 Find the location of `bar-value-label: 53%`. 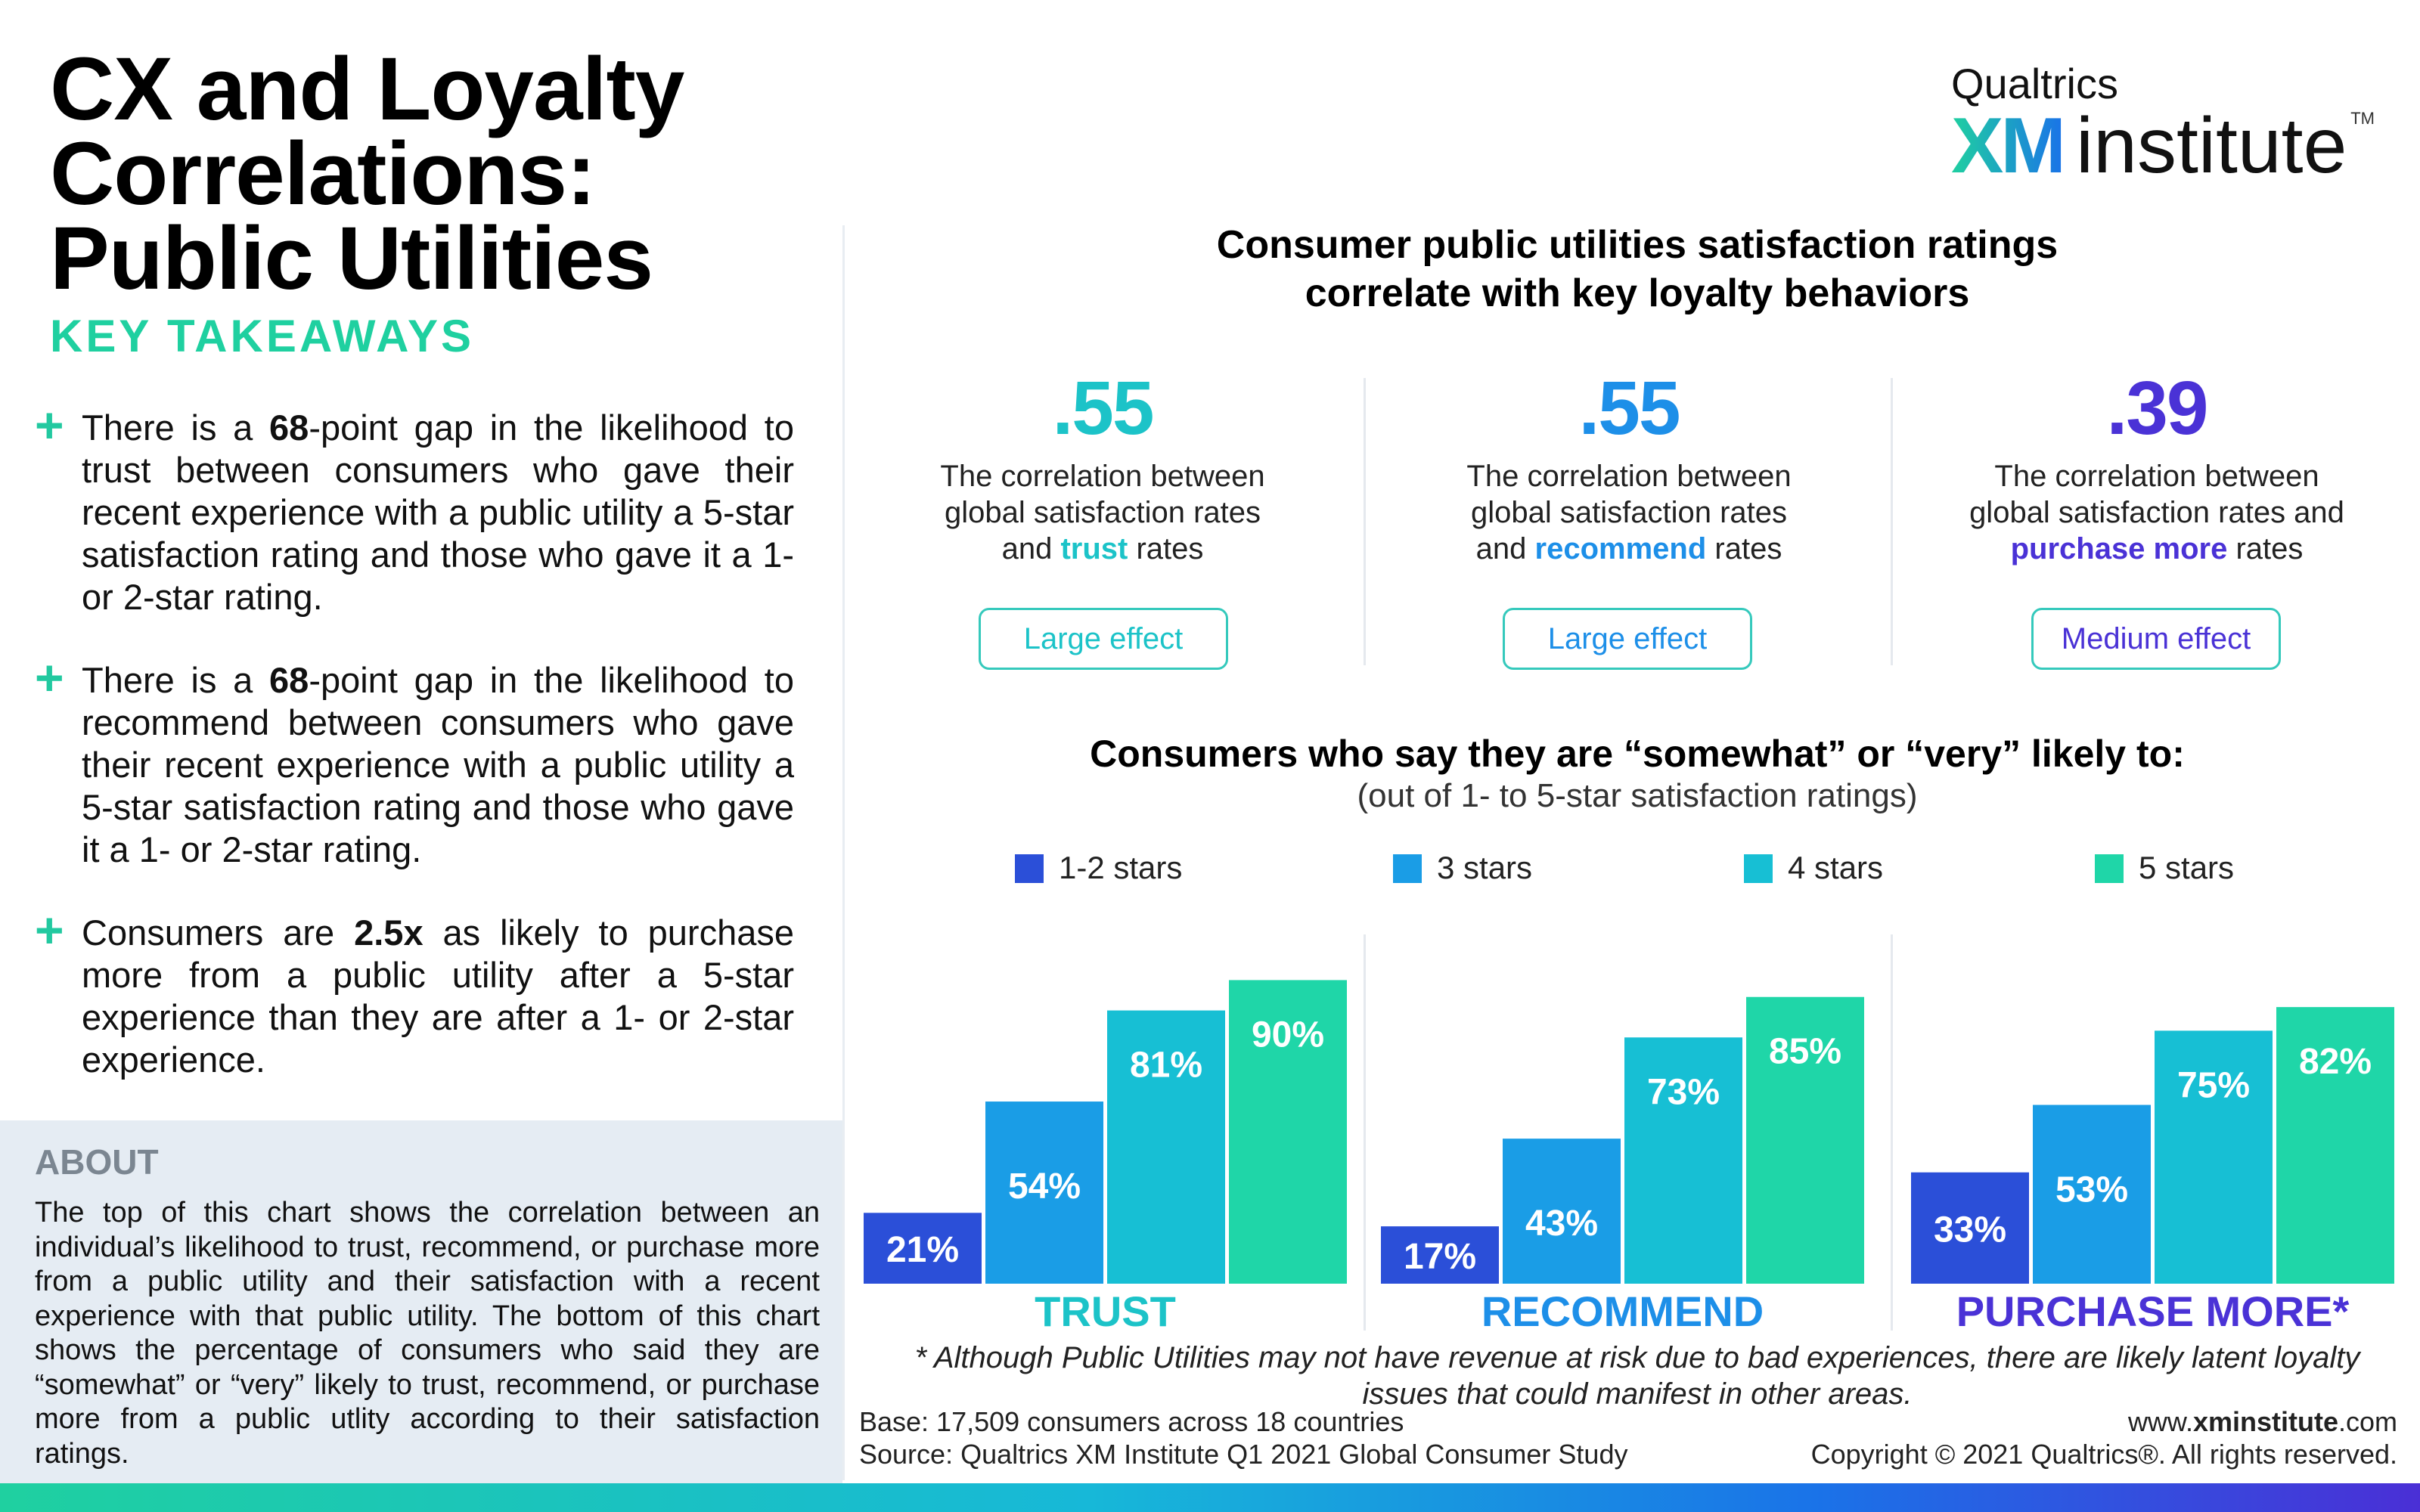

bar-value-label: 53% is located at coordinates (2091, 1190).